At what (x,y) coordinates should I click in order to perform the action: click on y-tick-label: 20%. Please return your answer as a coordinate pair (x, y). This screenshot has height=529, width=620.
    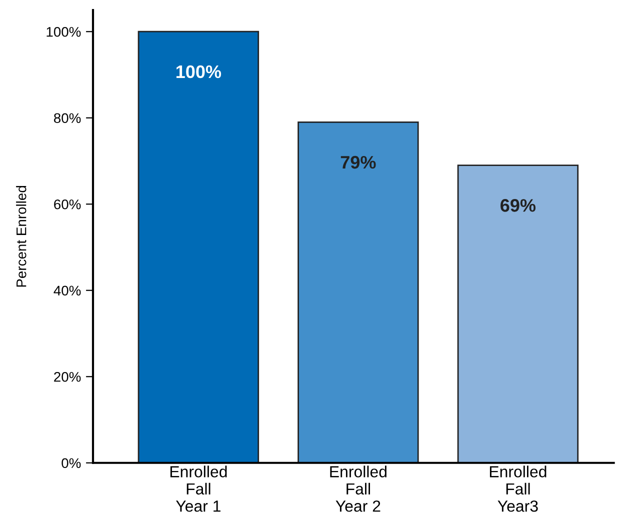
    Looking at the image, I should click on (67, 377).